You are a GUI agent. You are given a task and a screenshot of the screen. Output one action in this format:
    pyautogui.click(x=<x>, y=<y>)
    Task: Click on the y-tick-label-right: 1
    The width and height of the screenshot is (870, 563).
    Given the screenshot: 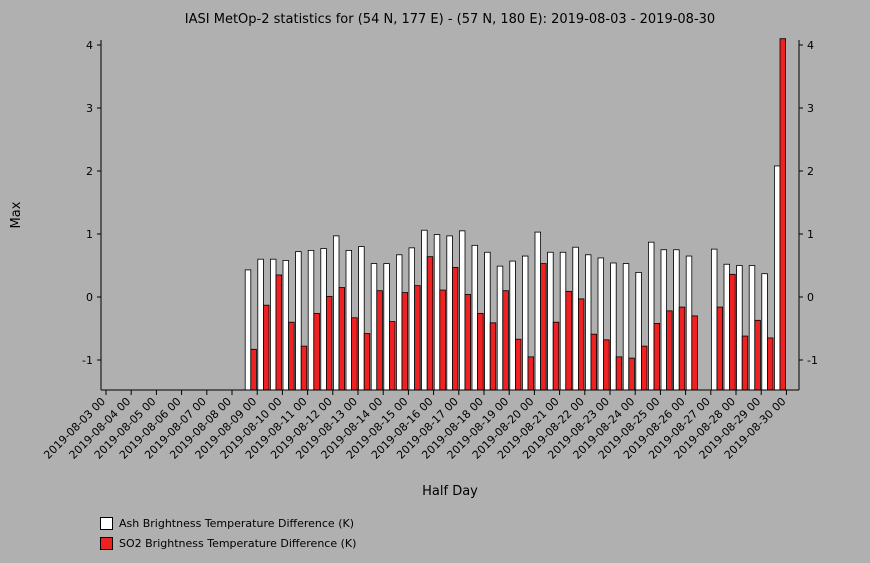 What is the action you would take?
    pyautogui.click(x=810, y=234)
    